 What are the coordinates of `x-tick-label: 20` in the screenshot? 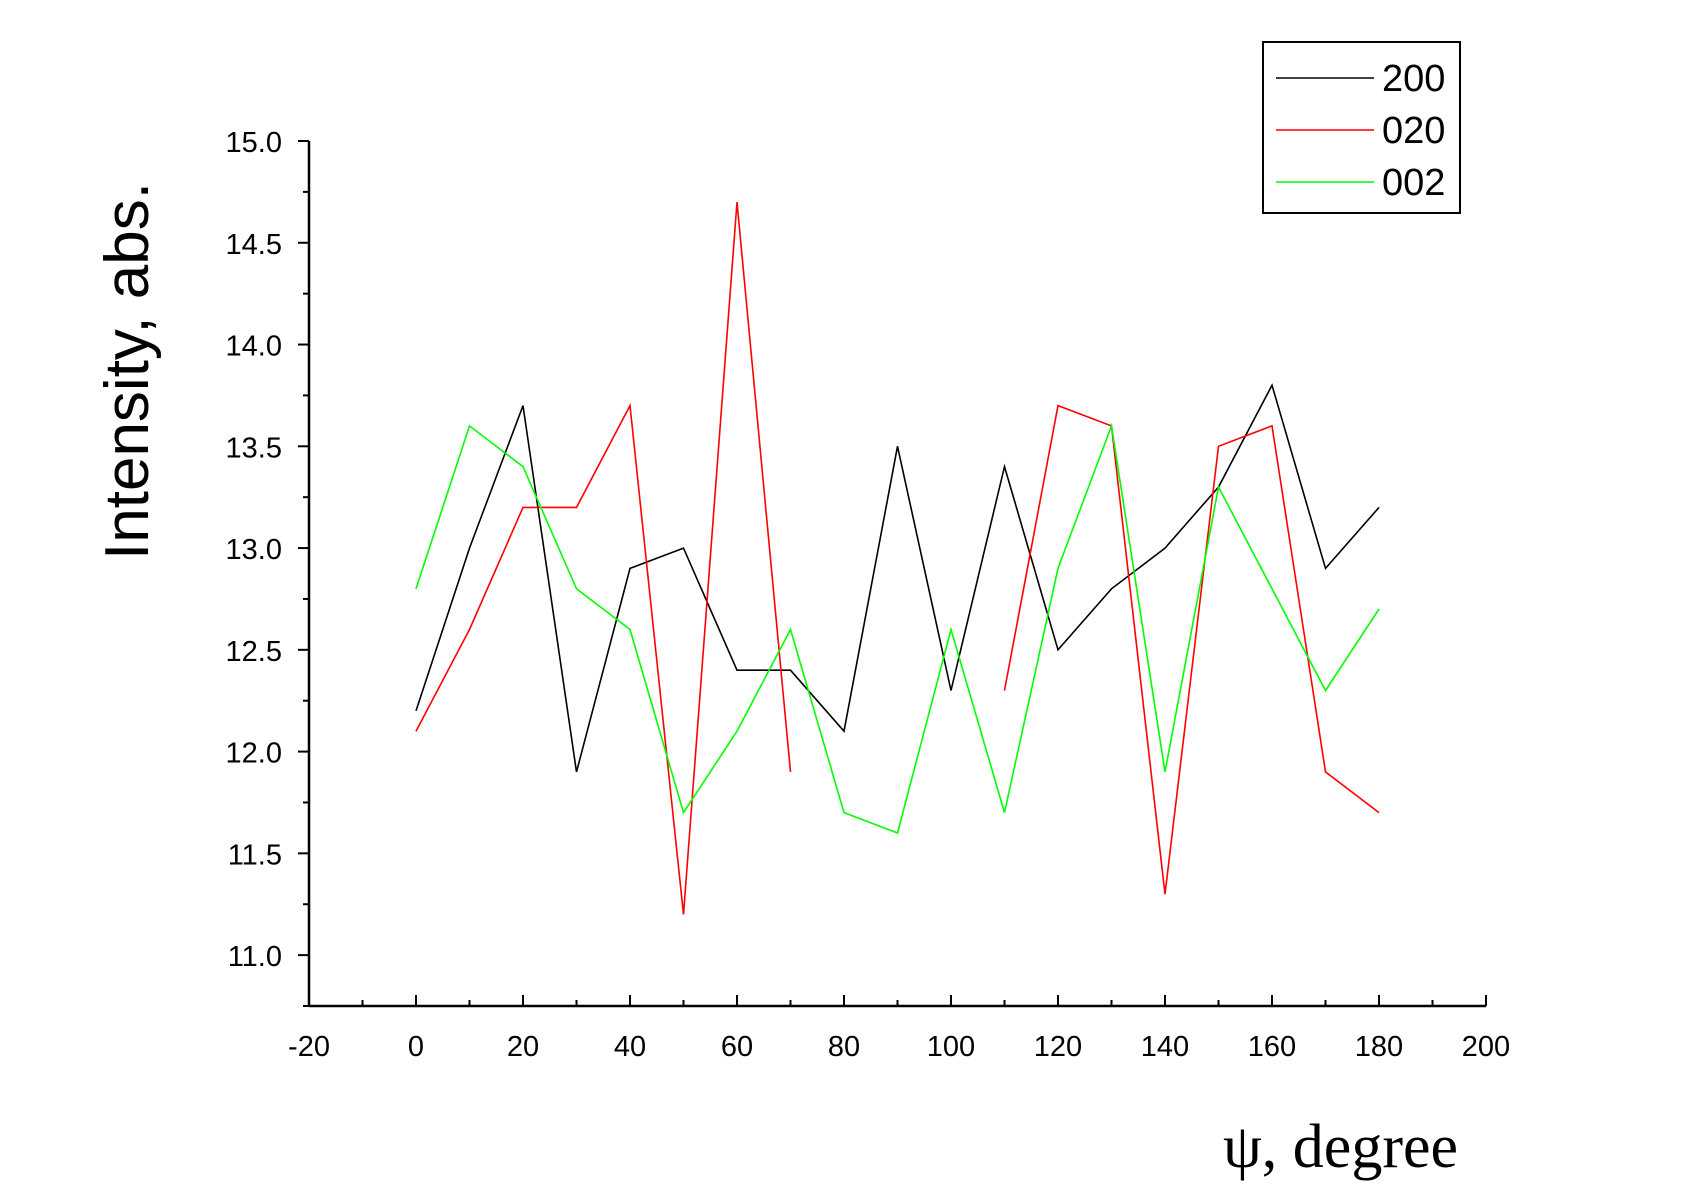 It's located at (523, 1047).